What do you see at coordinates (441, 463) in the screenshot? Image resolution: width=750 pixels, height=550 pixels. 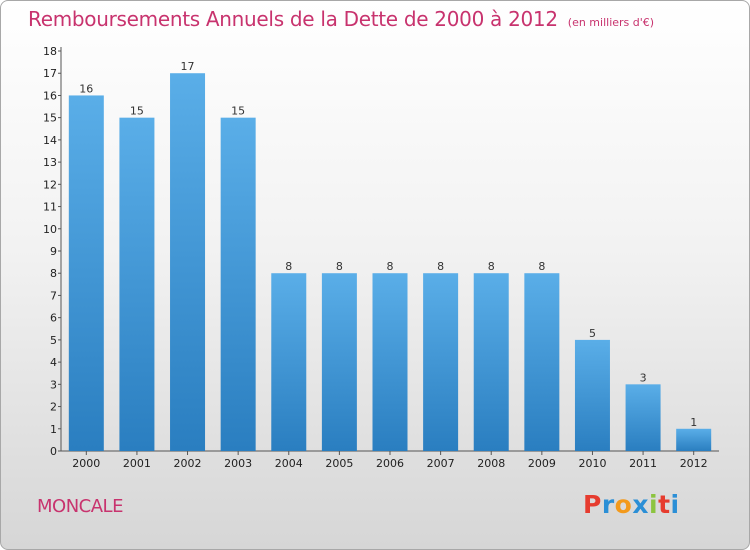 I see `x-tick-label: 2007` at bounding box center [441, 463].